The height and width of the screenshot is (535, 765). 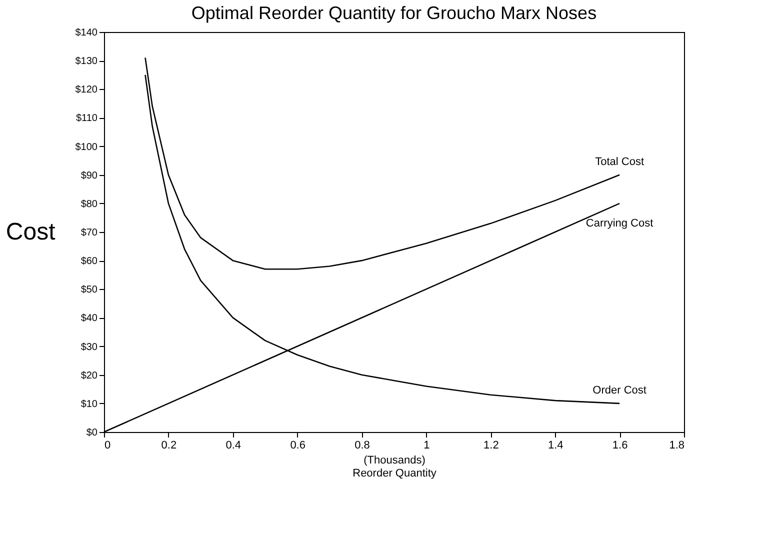 I want to click on y-tick-label: $0, so click(x=92, y=433).